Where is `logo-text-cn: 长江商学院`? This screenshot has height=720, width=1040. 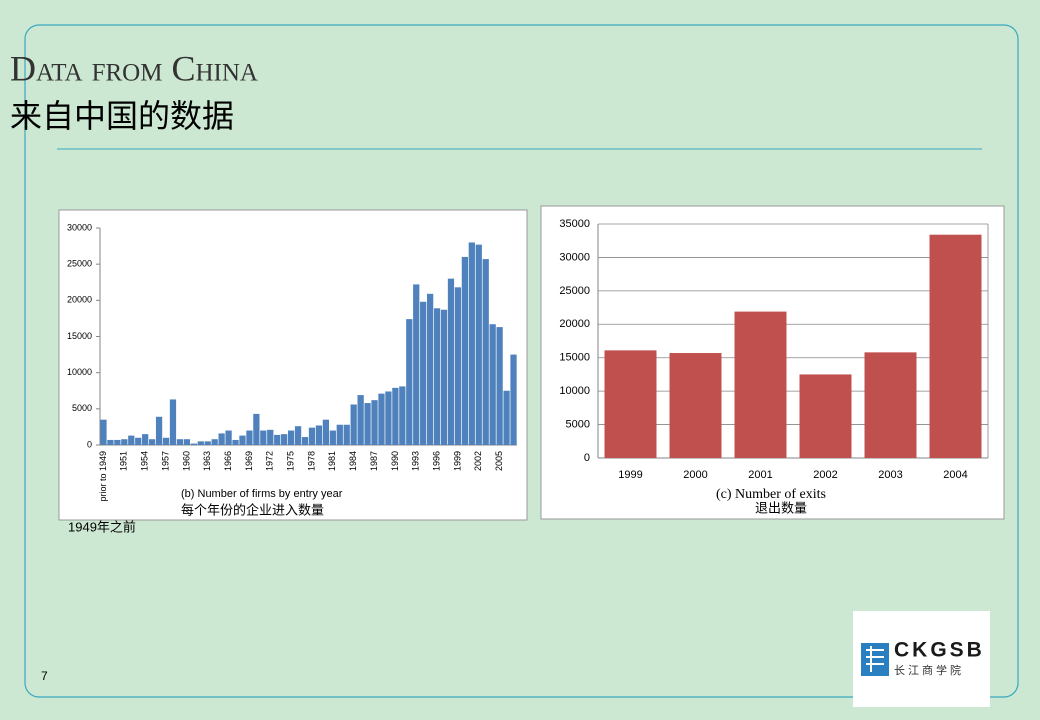
logo-text-cn: 长江商学院 is located at coordinates (929, 670).